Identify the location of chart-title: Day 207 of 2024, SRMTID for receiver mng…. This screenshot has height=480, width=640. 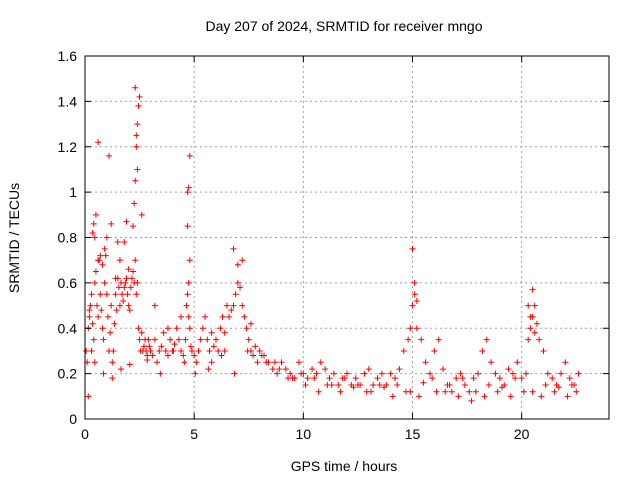
(343, 26).